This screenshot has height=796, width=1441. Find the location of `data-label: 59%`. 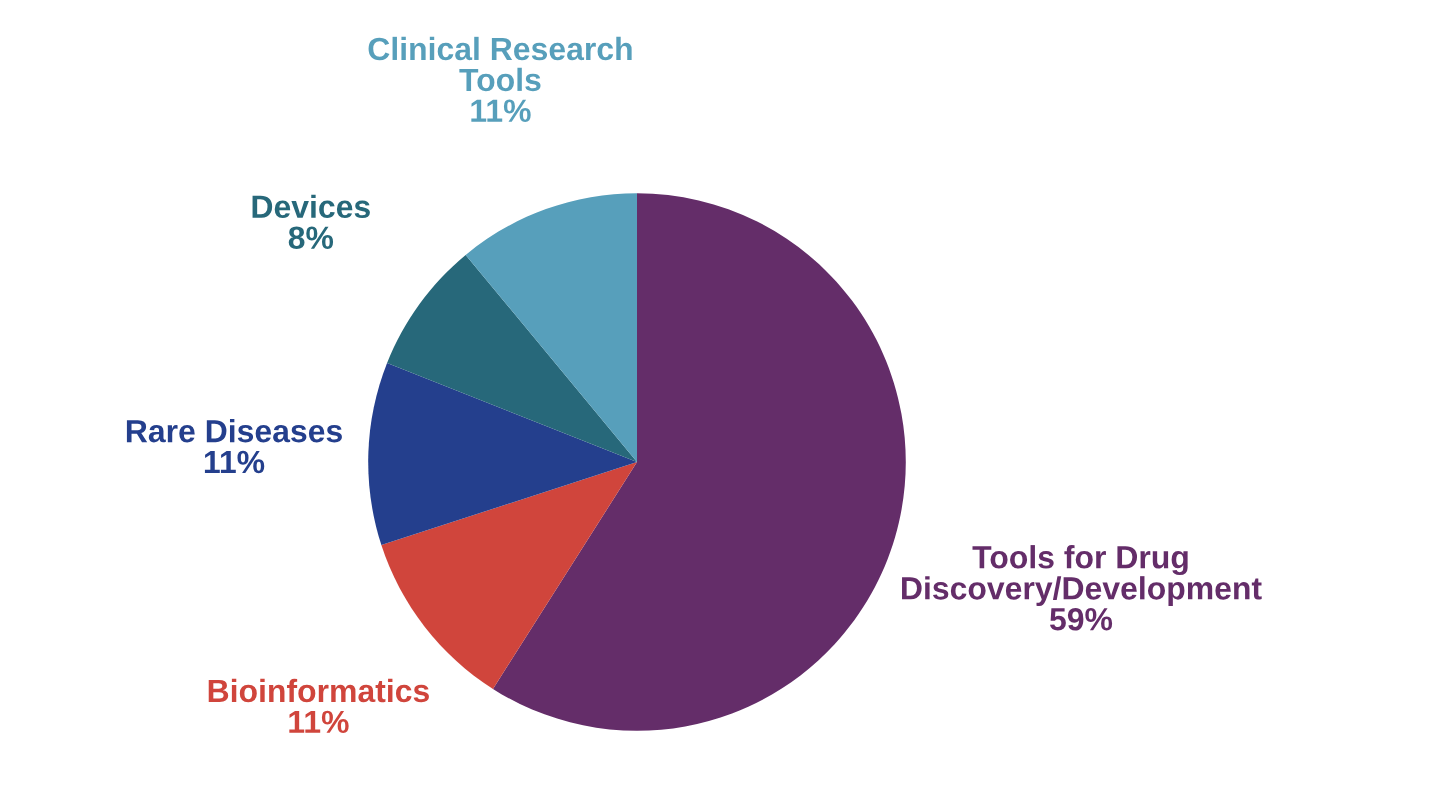

data-label: 59% is located at coordinates (1081, 619).